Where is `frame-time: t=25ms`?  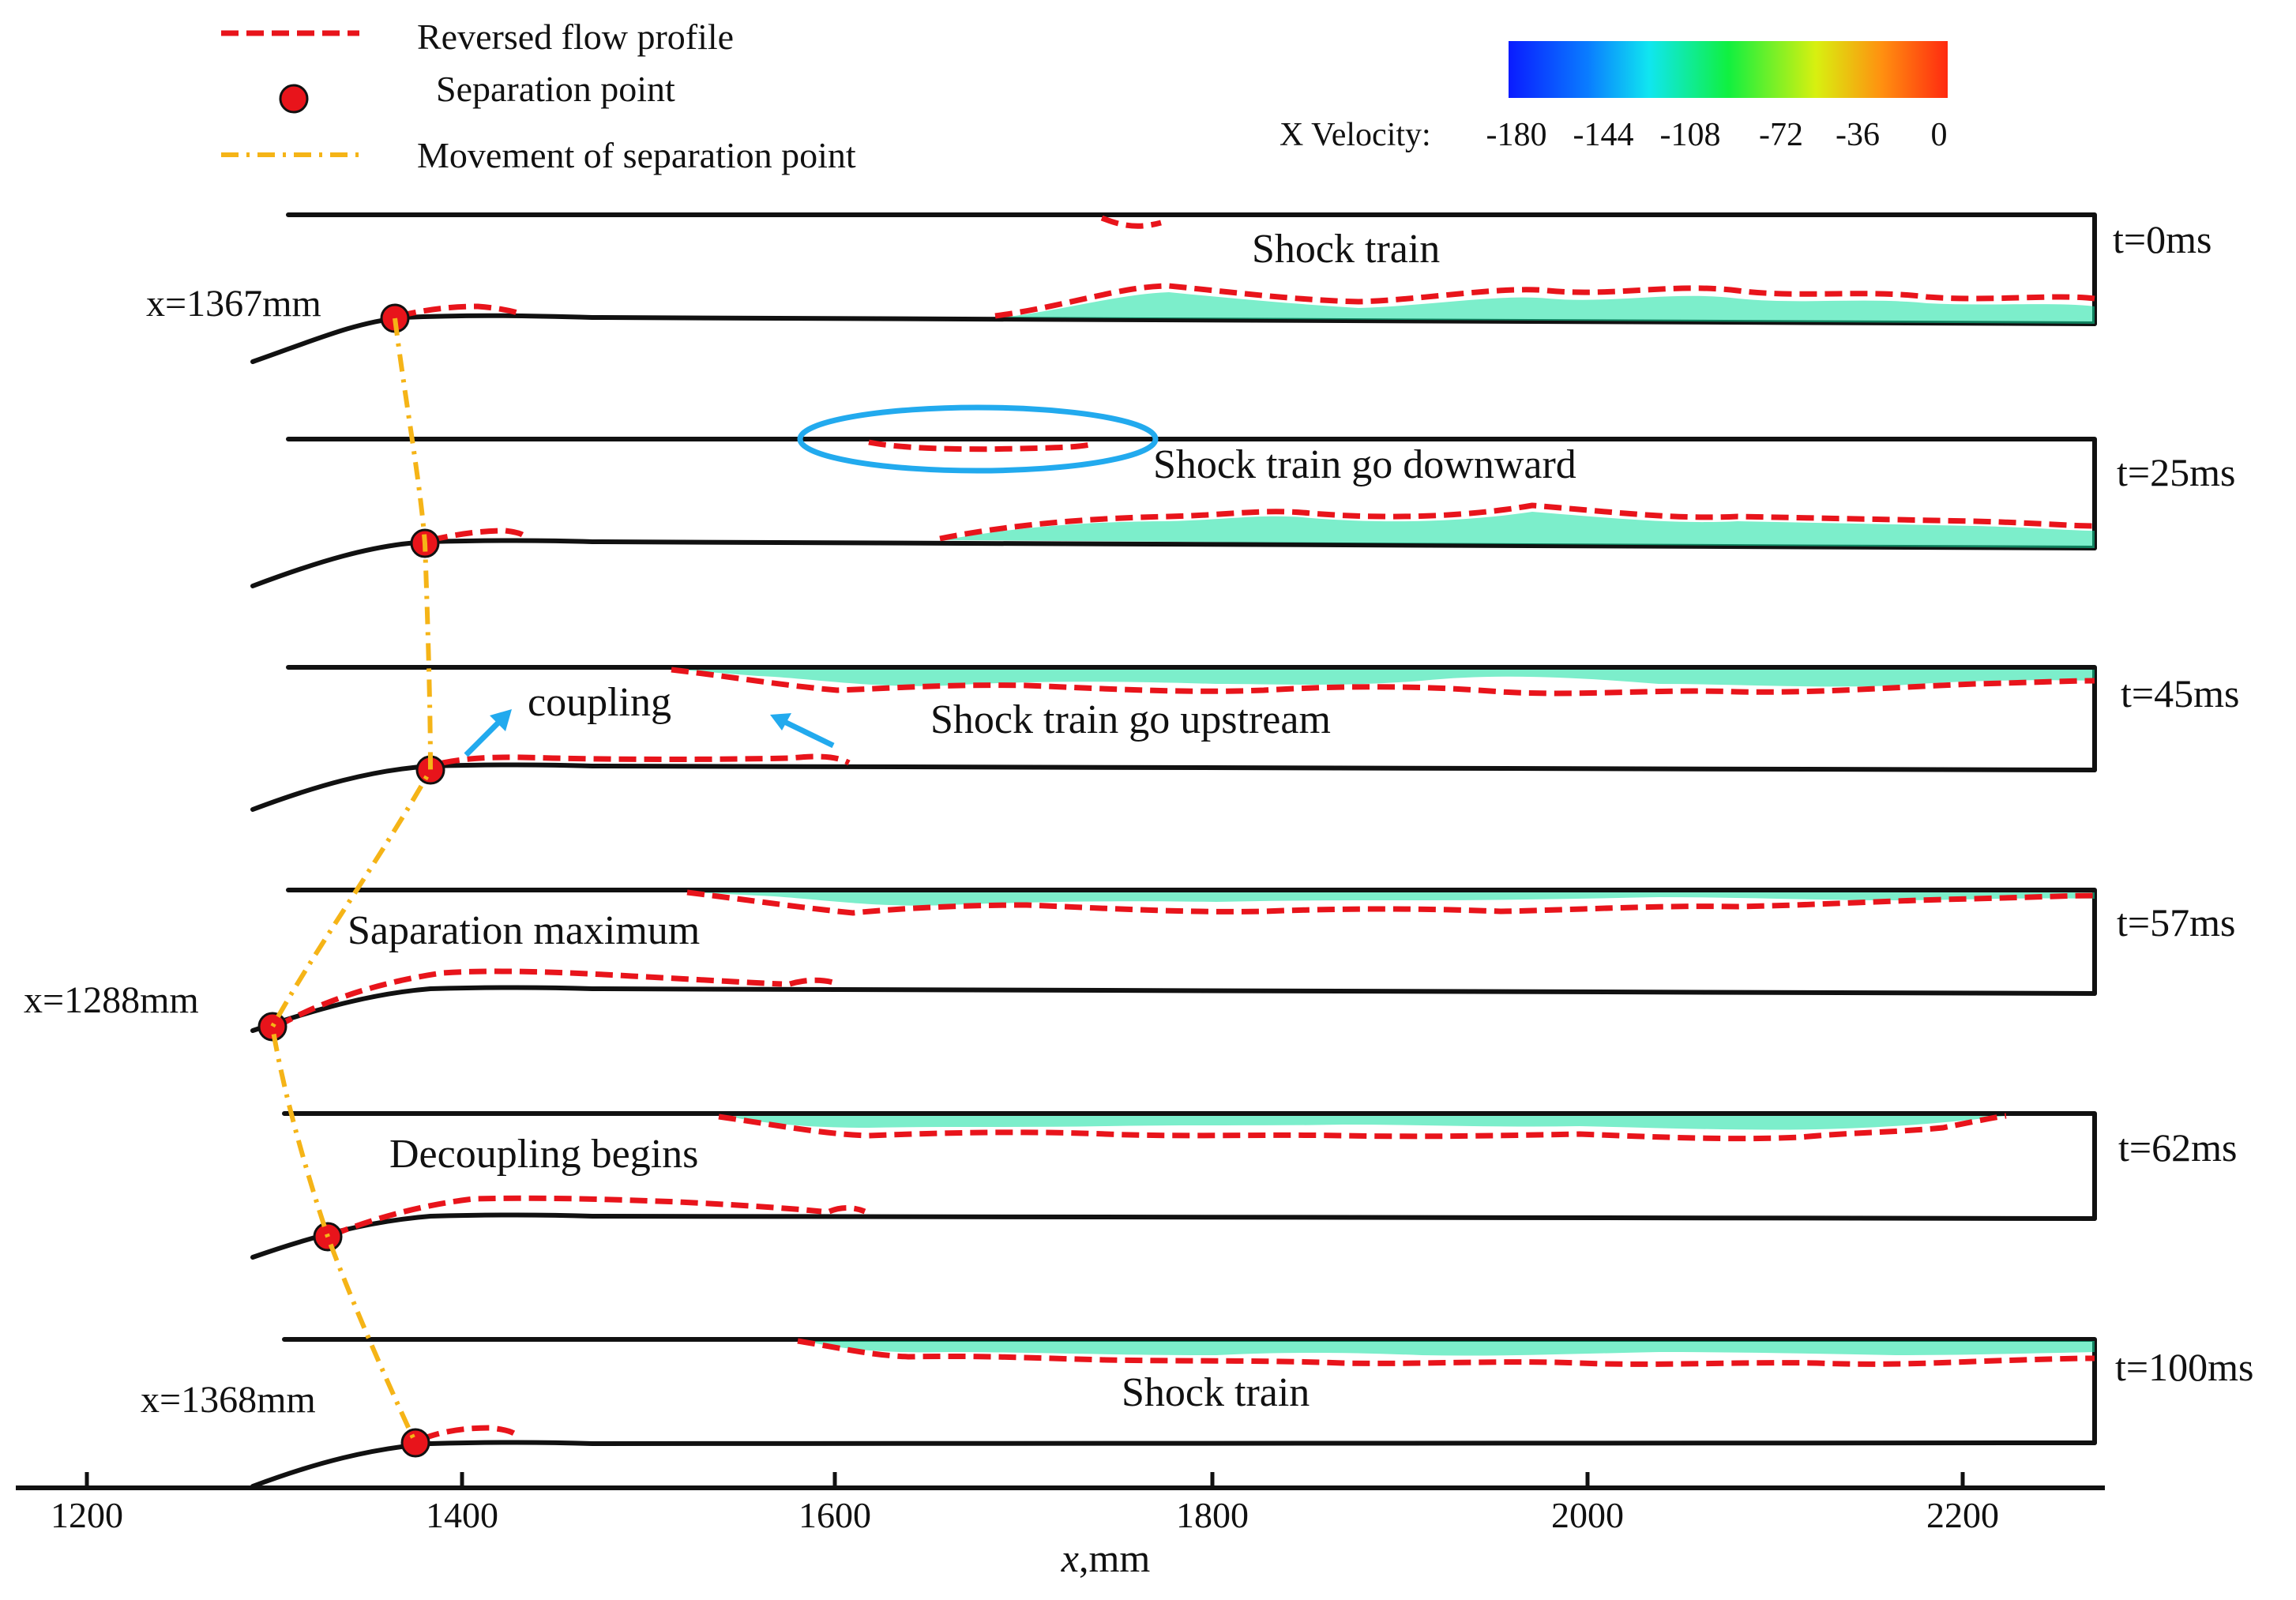
frame-time: t=25ms is located at coordinates (2176, 472).